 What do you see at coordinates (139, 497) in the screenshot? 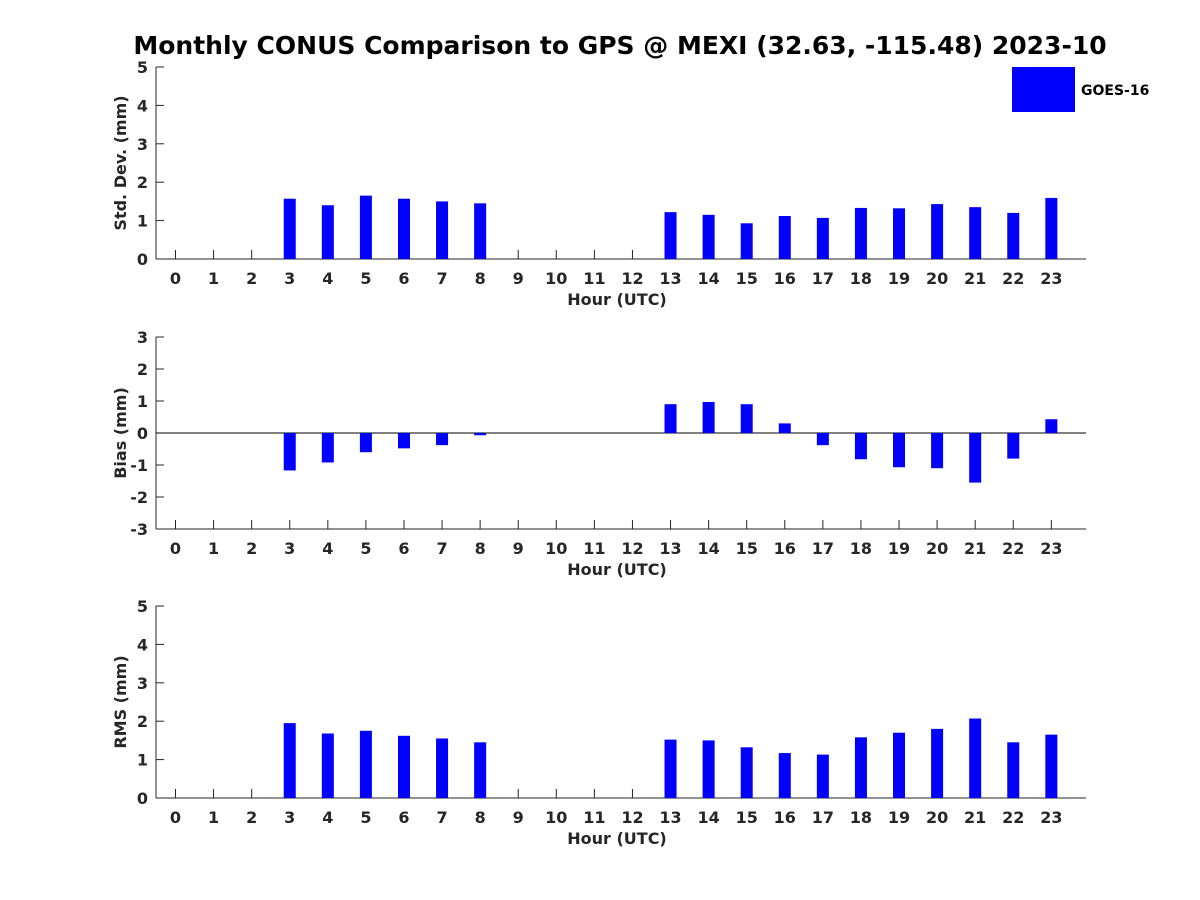
I see `y-tick-label: -2` at bounding box center [139, 497].